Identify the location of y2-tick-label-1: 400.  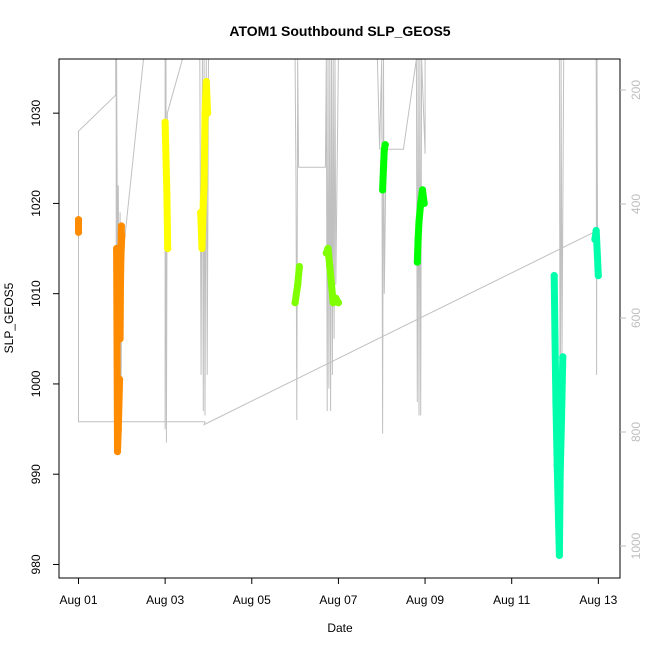
(636, 204).